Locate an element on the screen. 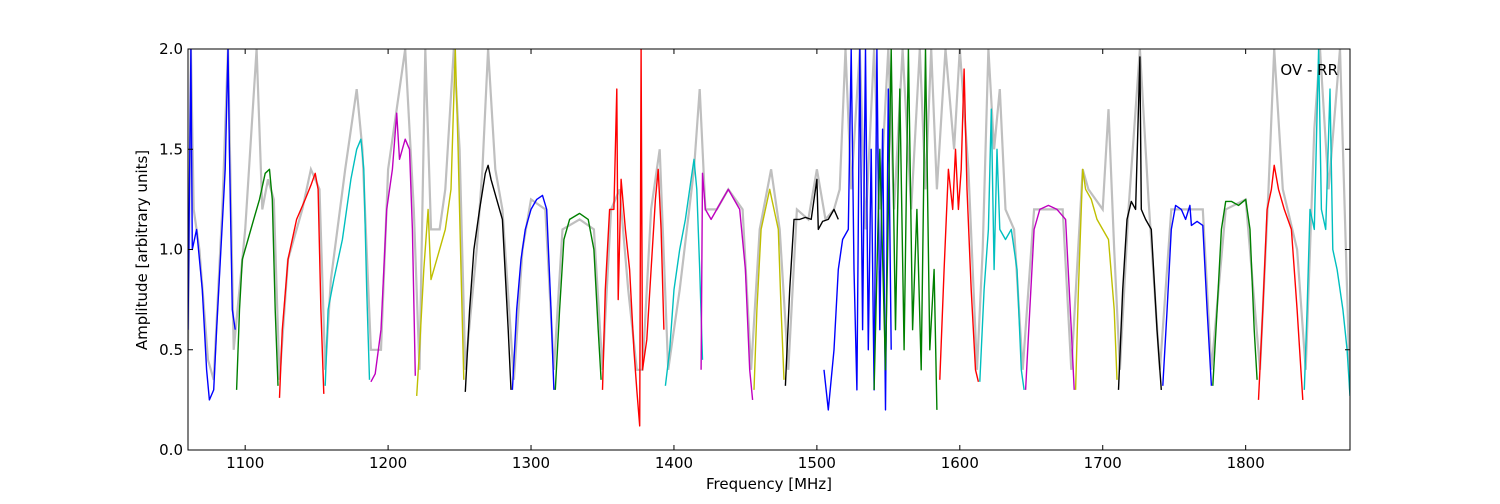 This screenshot has height=504, width=1500. x-axis-label: Frequency [MHz] is located at coordinates (769, 484).